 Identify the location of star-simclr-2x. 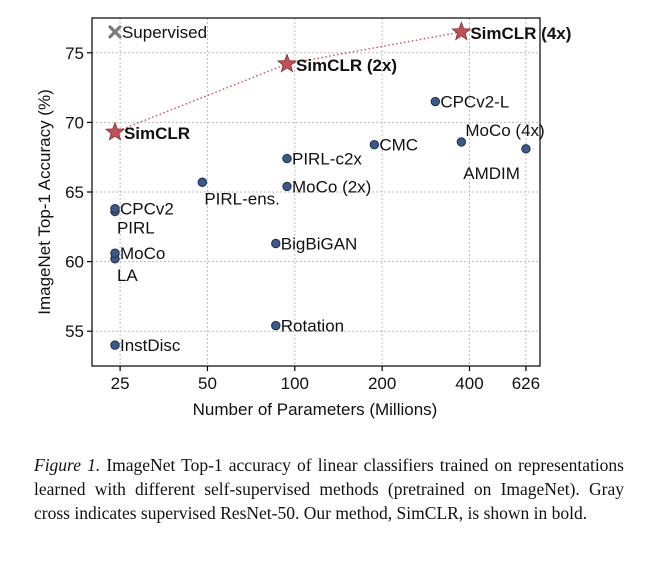
(287, 63).